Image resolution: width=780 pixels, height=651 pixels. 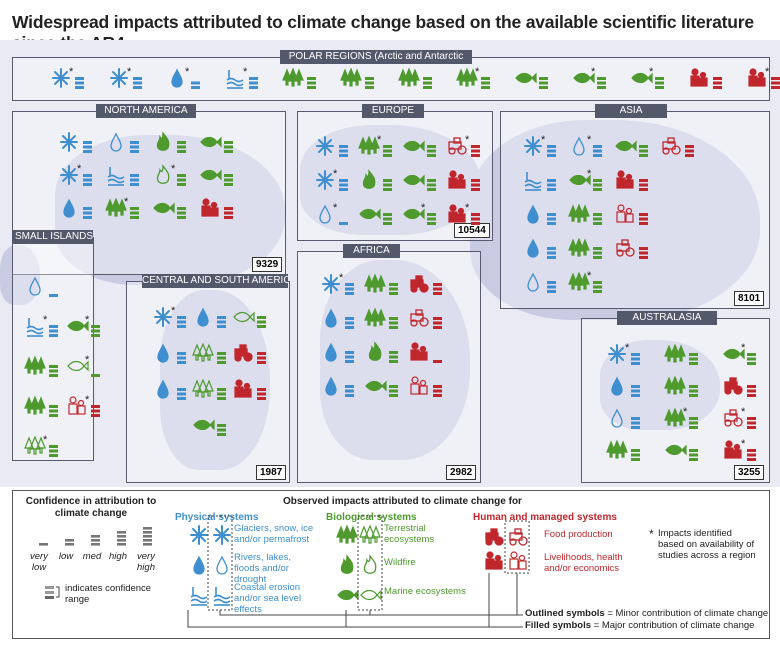 I want to click on asia-river-icon, so click(x=541, y=214).